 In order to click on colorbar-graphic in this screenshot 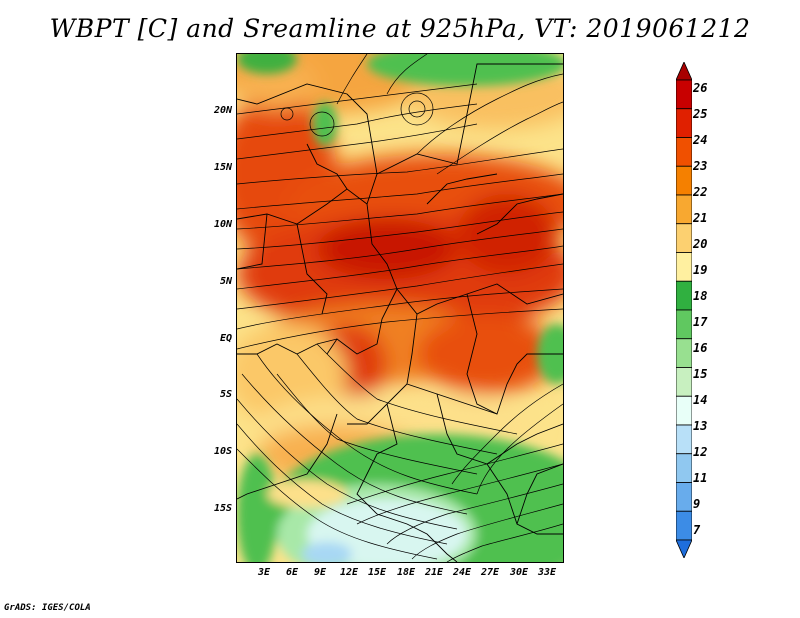, I will do `click(684, 310)`.